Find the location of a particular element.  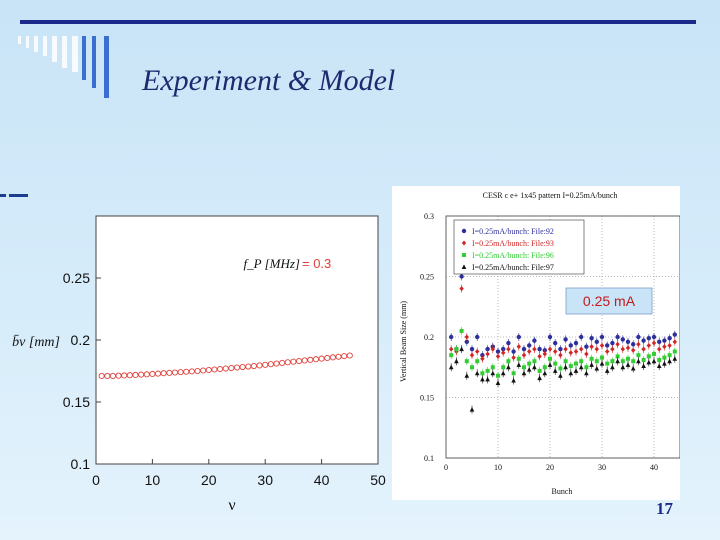

model-x-axis-label: ν is located at coordinates (231, 505).